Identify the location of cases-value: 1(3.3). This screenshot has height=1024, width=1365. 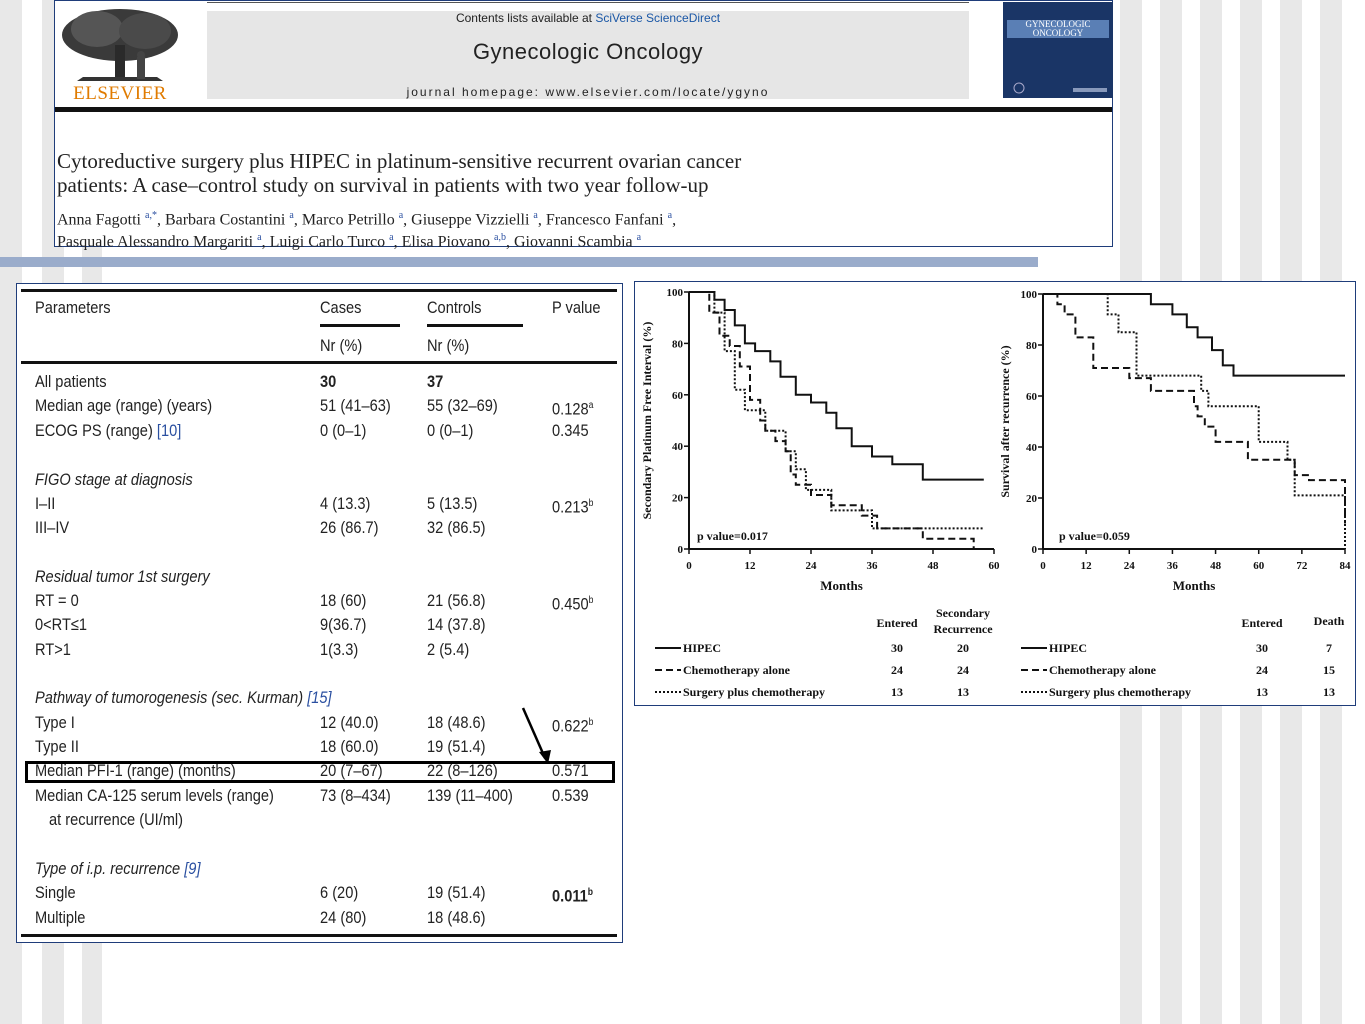
(339, 649).